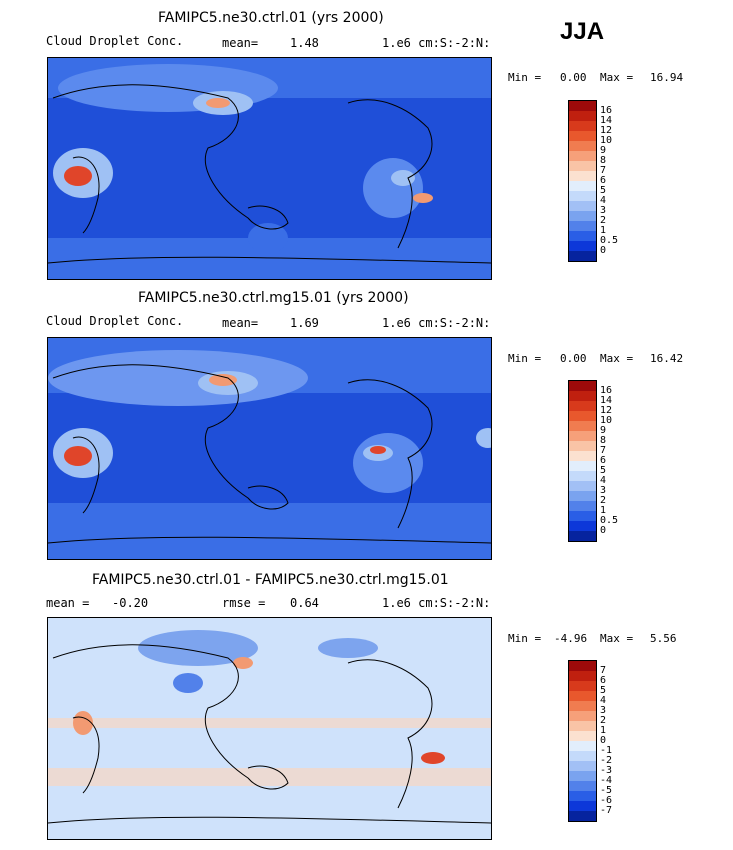  What do you see at coordinates (606, 110) in the screenshot?
I see `colorbar-tick-label: 16` at bounding box center [606, 110].